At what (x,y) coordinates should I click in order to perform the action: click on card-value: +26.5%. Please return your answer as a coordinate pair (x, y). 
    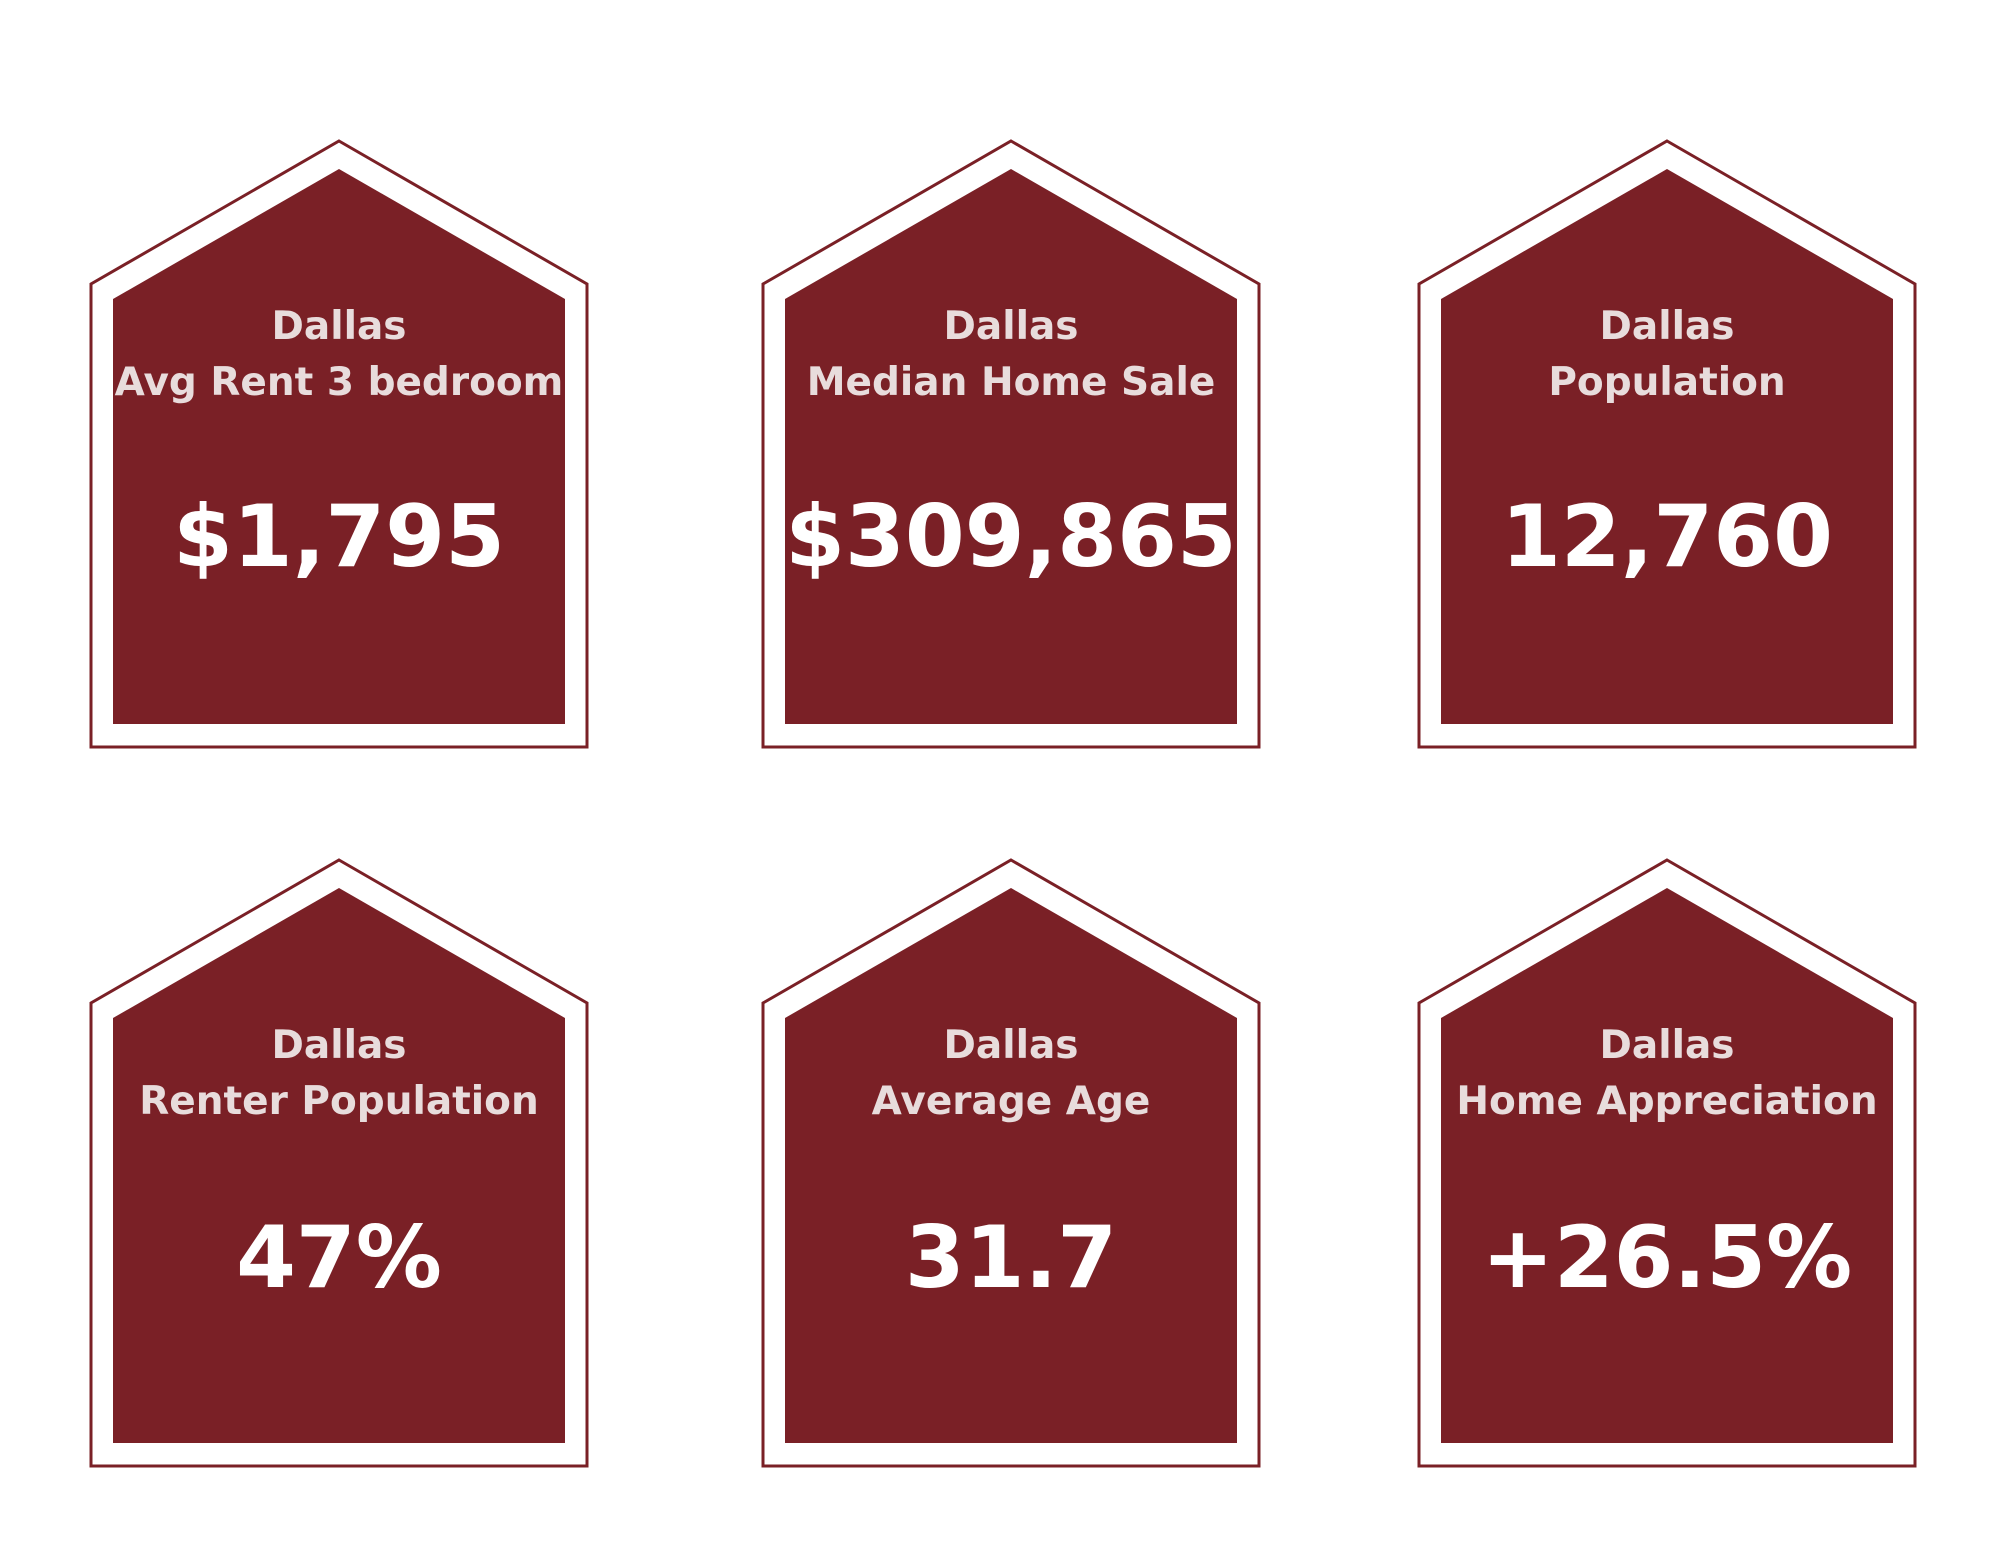
    Looking at the image, I should click on (1667, 1258).